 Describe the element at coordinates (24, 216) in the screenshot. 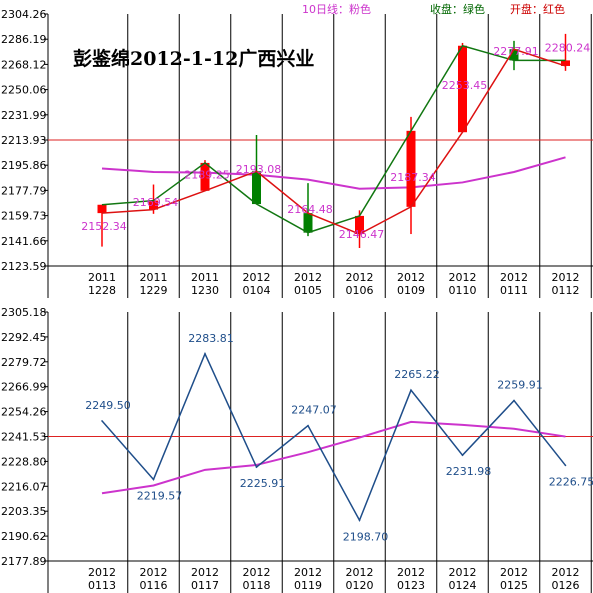

I see `y-tick-label: 2159.73` at that location.